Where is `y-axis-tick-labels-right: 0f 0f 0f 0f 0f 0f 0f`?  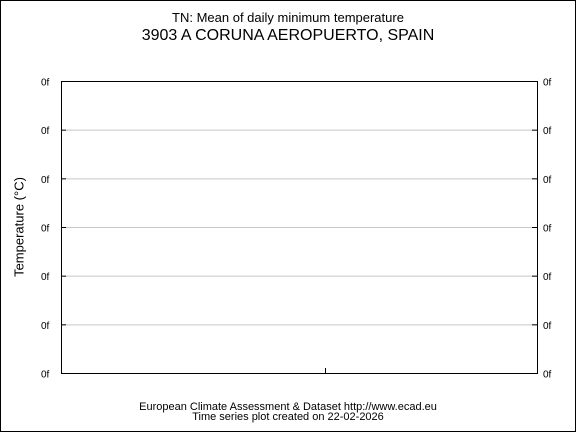 y-axis-tick-labels-right: 0f 0f 0f 0f 0f 0f 0f is located at coordinates (547, 229).